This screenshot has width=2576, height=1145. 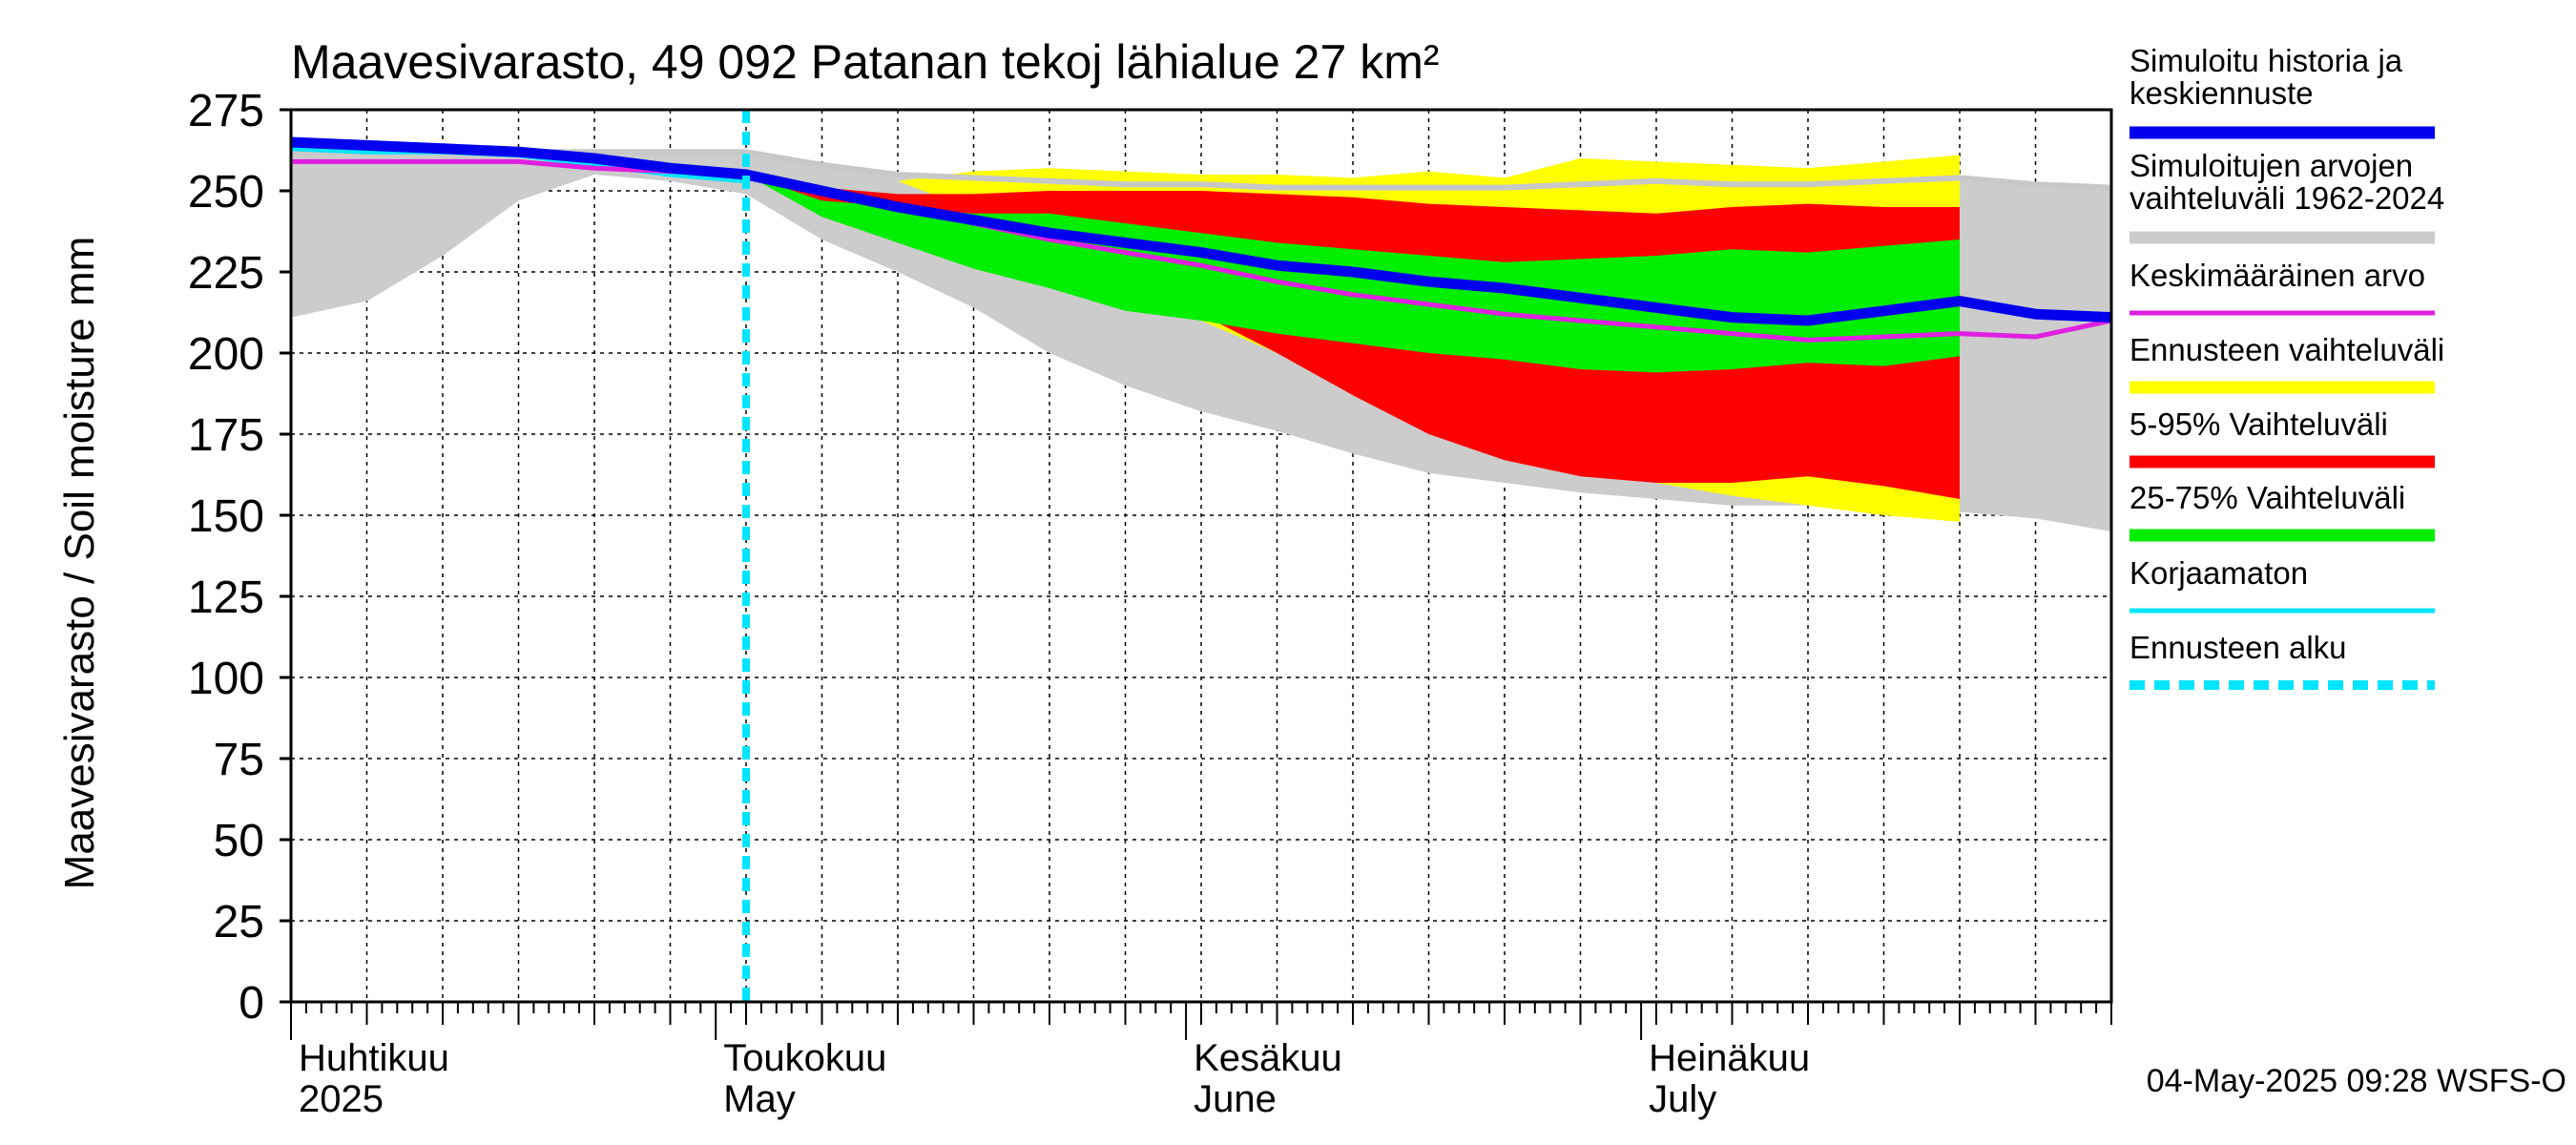 What do you see at coordinates (2218, 573) in the screenshot?
I see `legend-label-6: Korjaamaton` at bounding box center [2218, 573].